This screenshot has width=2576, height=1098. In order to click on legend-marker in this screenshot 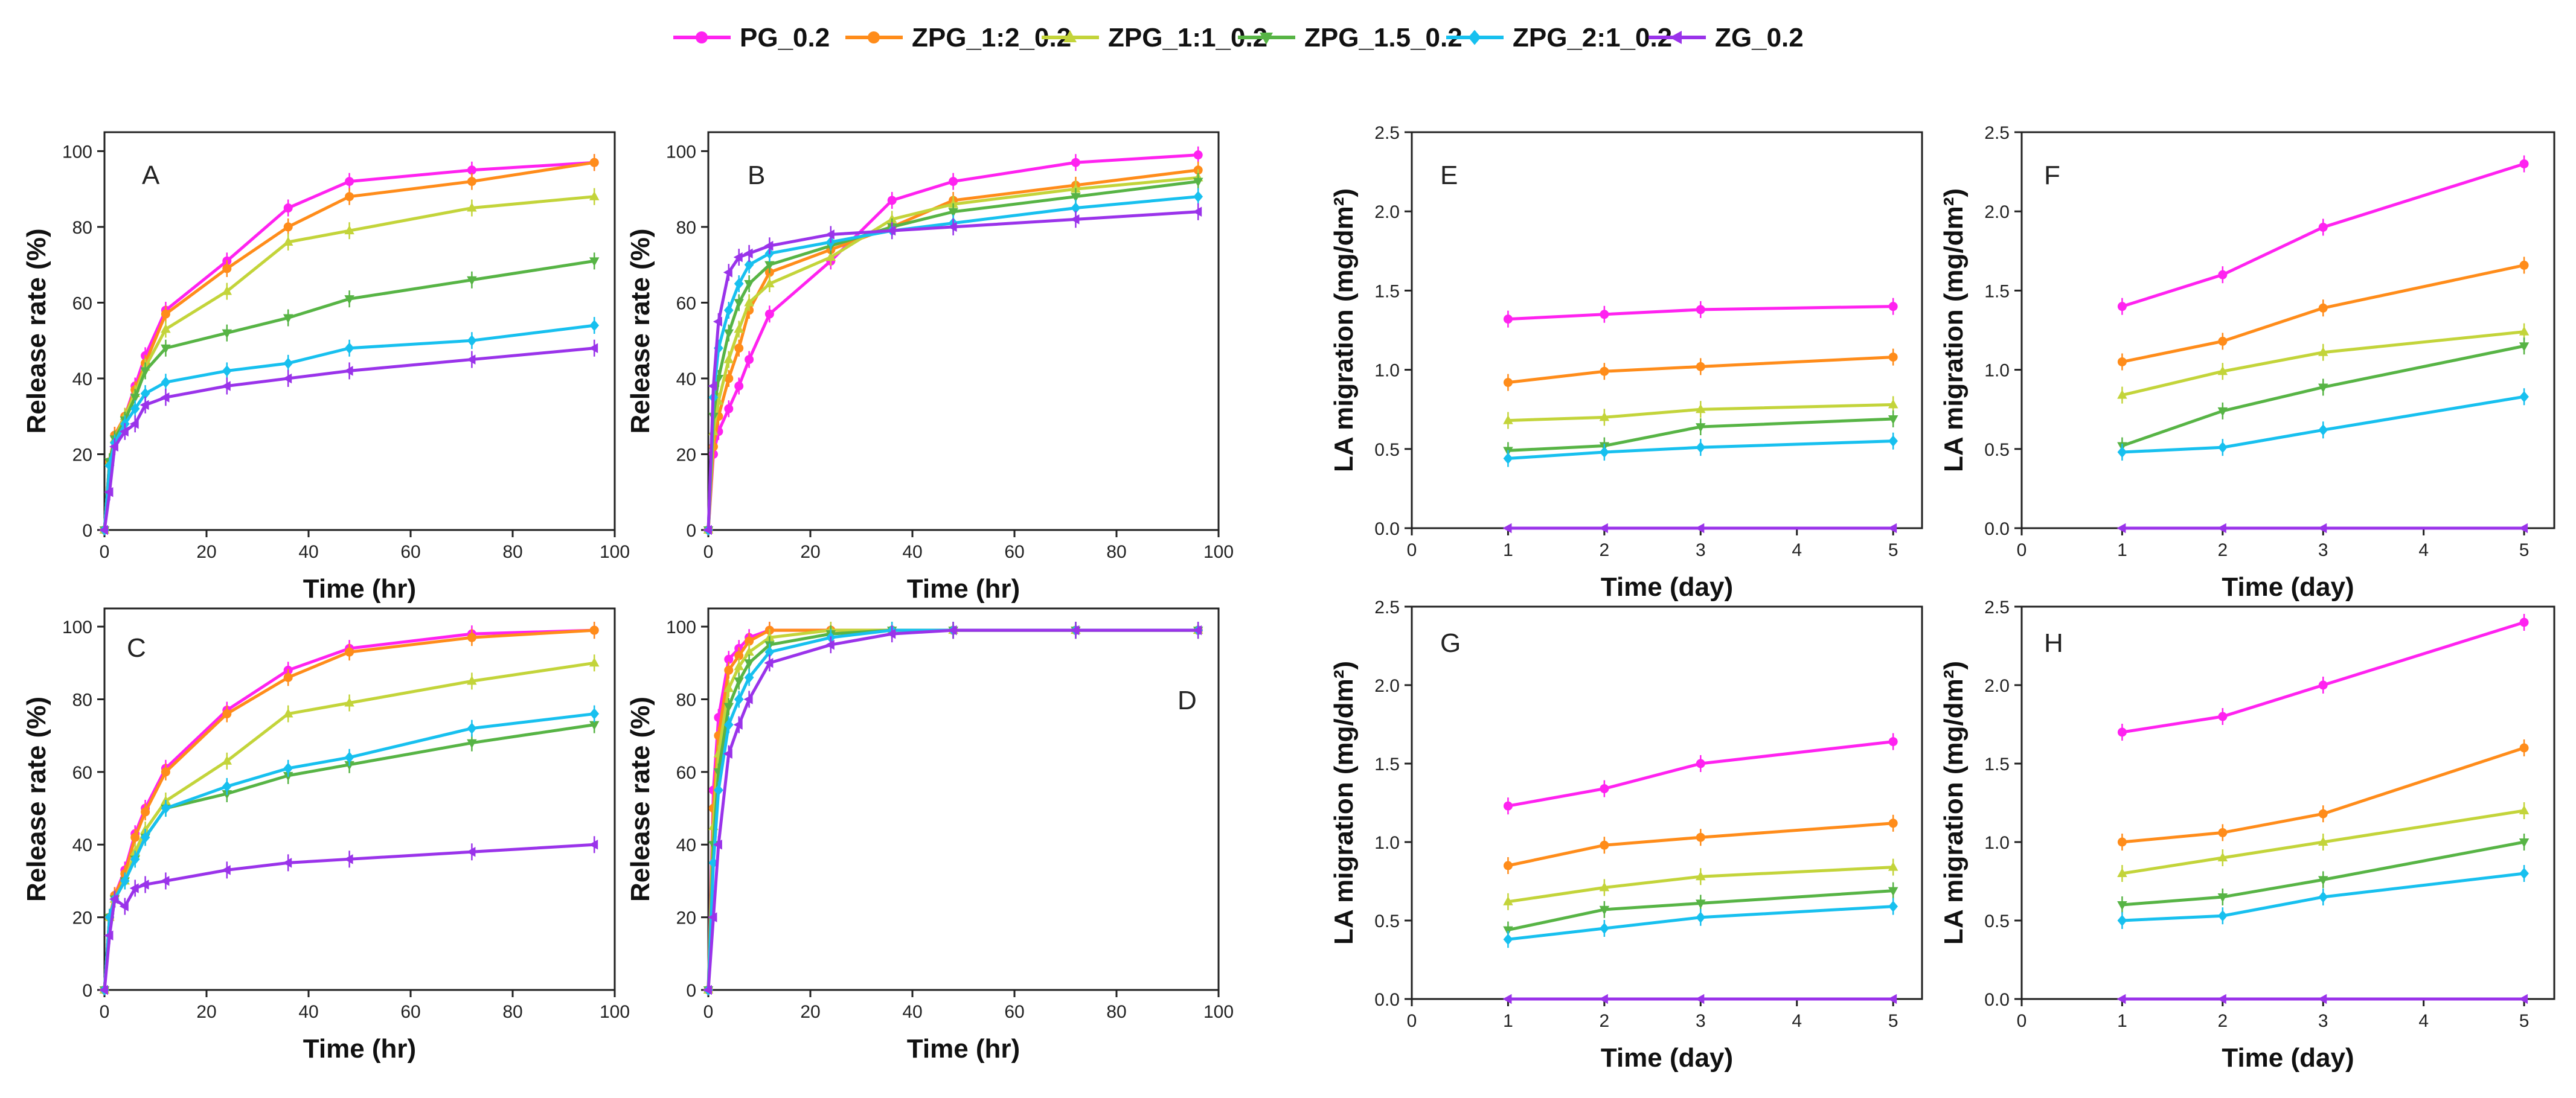, I will do `click(1070, 36)`.